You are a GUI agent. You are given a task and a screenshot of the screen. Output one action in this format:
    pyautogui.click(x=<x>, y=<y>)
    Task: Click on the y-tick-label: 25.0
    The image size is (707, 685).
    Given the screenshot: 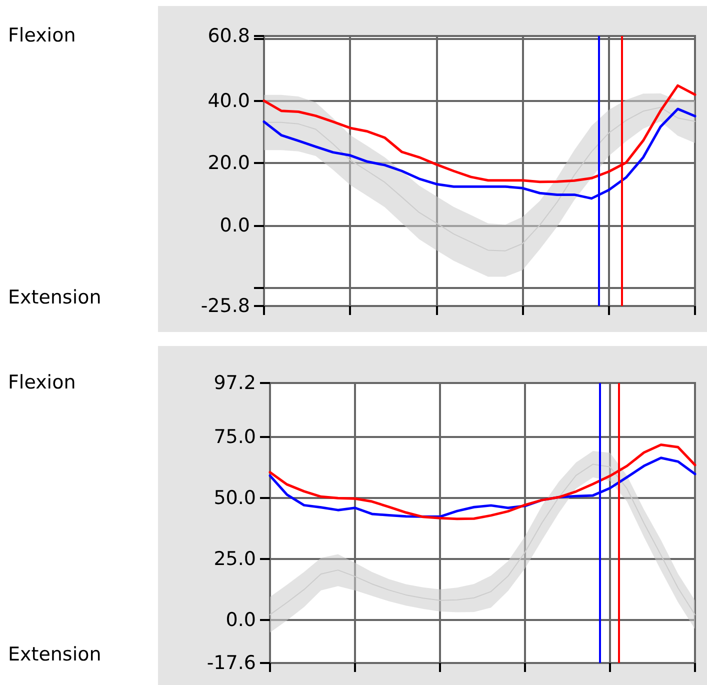 What is the action you would take?
    pyautogui.click(x=235, y=559)
    